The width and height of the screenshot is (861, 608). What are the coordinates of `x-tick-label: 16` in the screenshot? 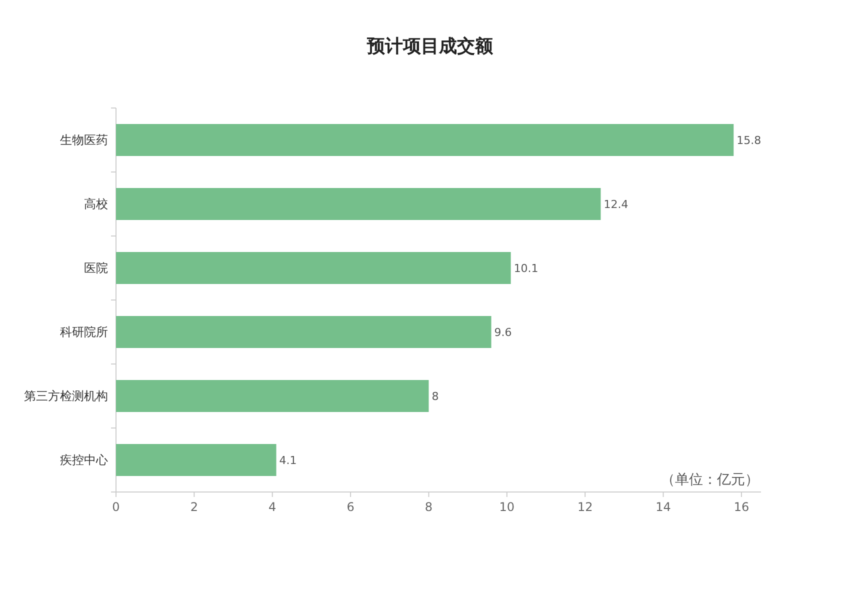 It's located at (742, 507).